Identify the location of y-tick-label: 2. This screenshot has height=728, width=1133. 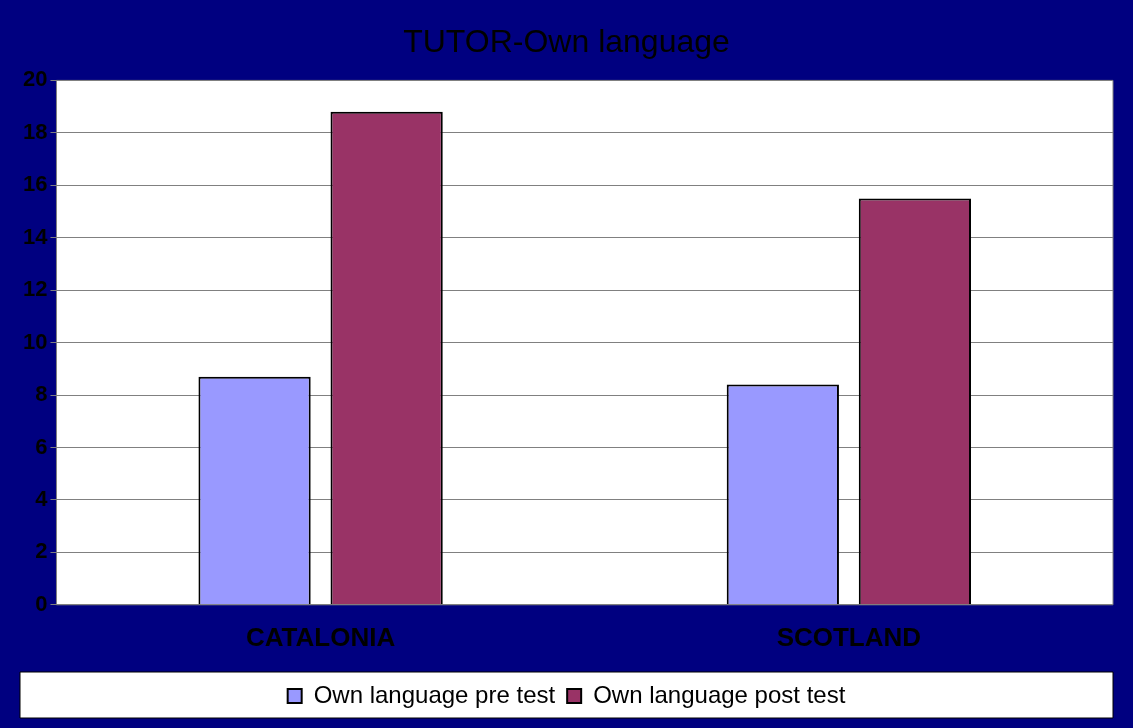
(41, 551).